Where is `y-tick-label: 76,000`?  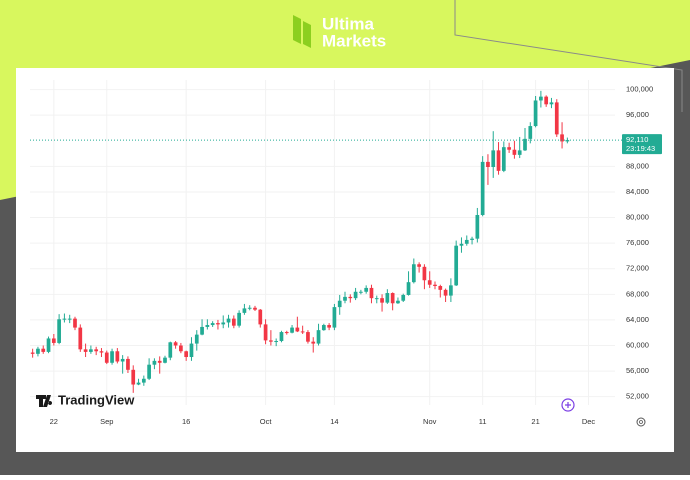 y-tick-label: 76,000 is located at coordinates (637, 242).